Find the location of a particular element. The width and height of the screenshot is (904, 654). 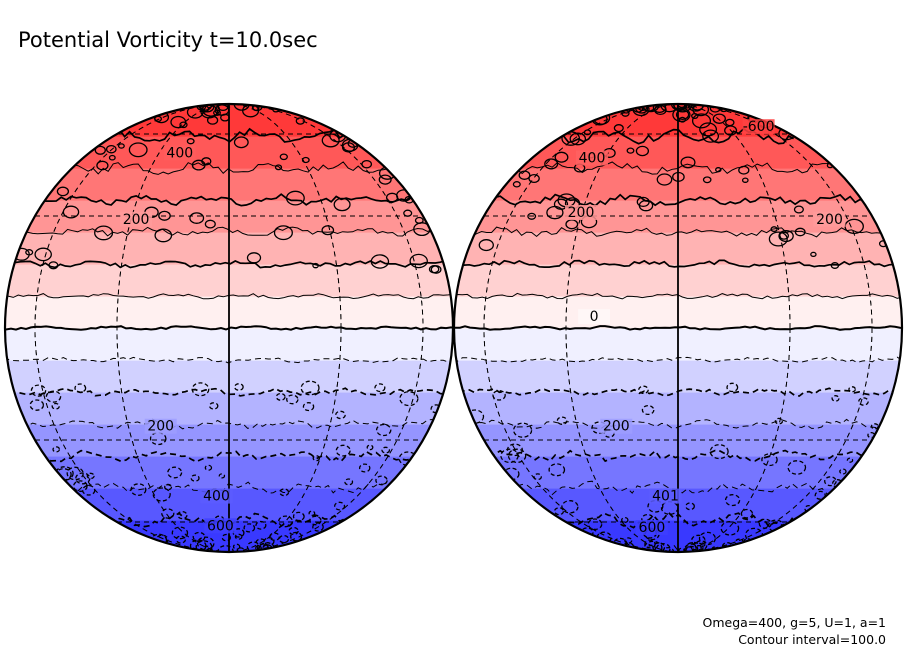

contour-label: 400 is located at coordinates (216, 497).